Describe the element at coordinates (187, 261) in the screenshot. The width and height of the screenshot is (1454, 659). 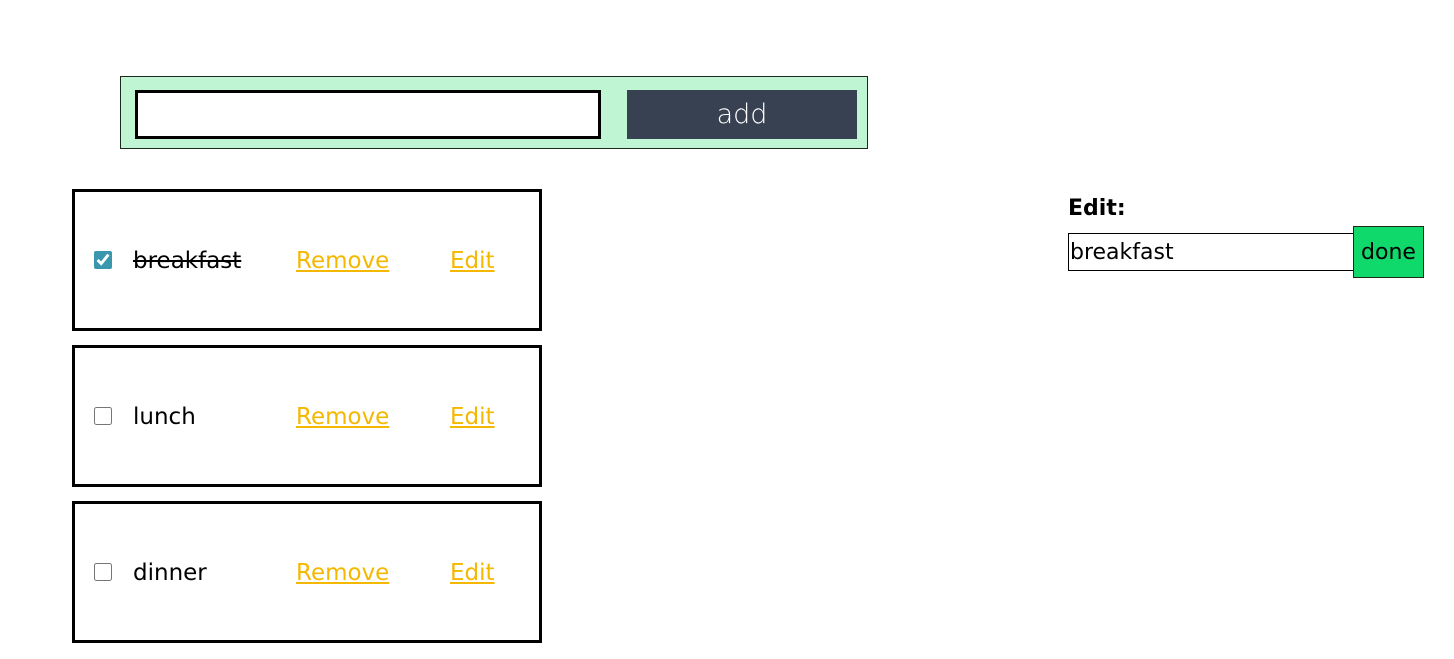
I see `todo-label: breakfast` at that location.